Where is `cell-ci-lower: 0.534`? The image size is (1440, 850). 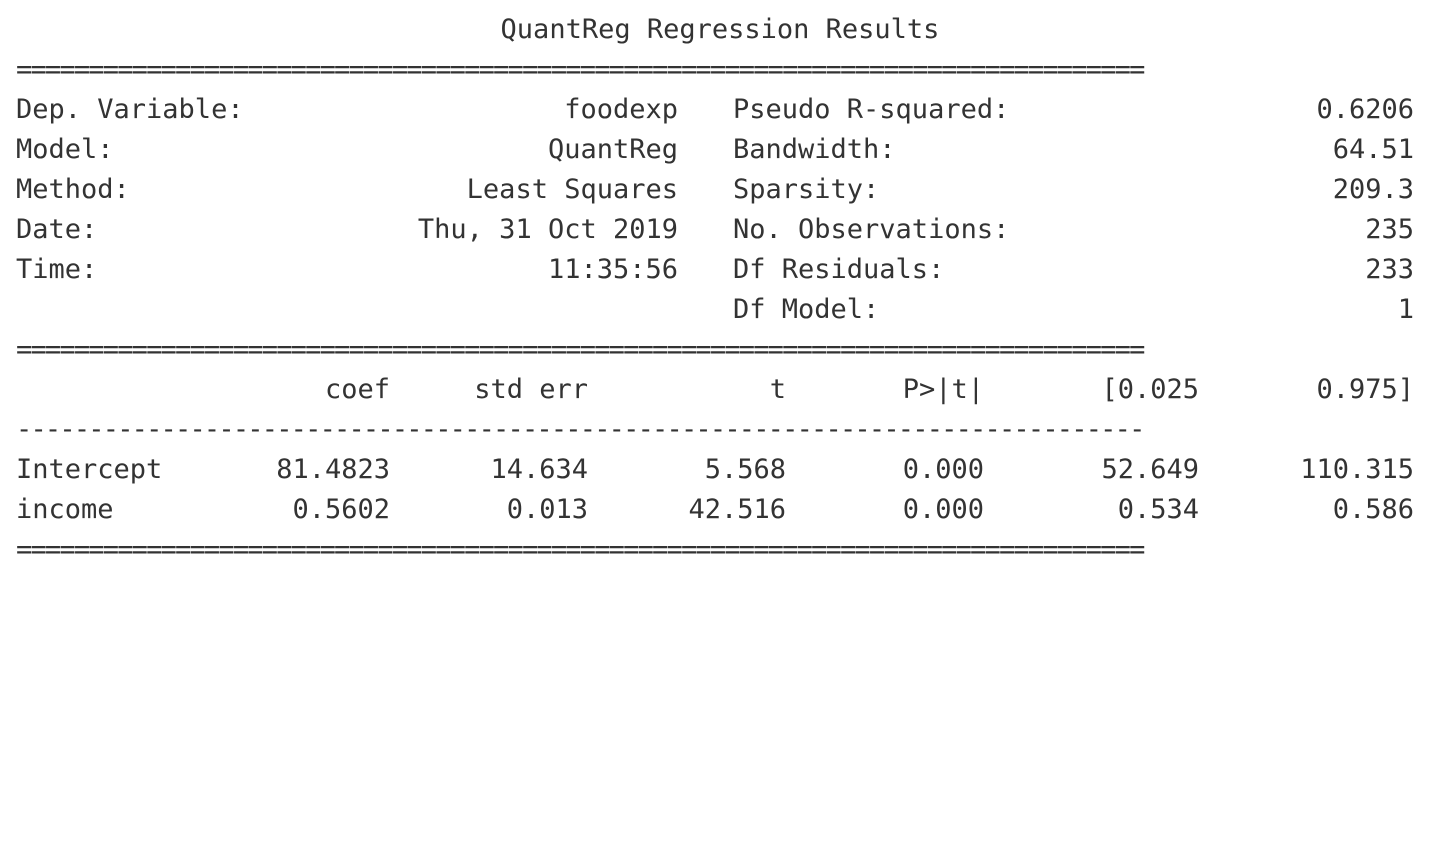 cell-ci-lower: 0.534 is located at coordinates (1158, 509).